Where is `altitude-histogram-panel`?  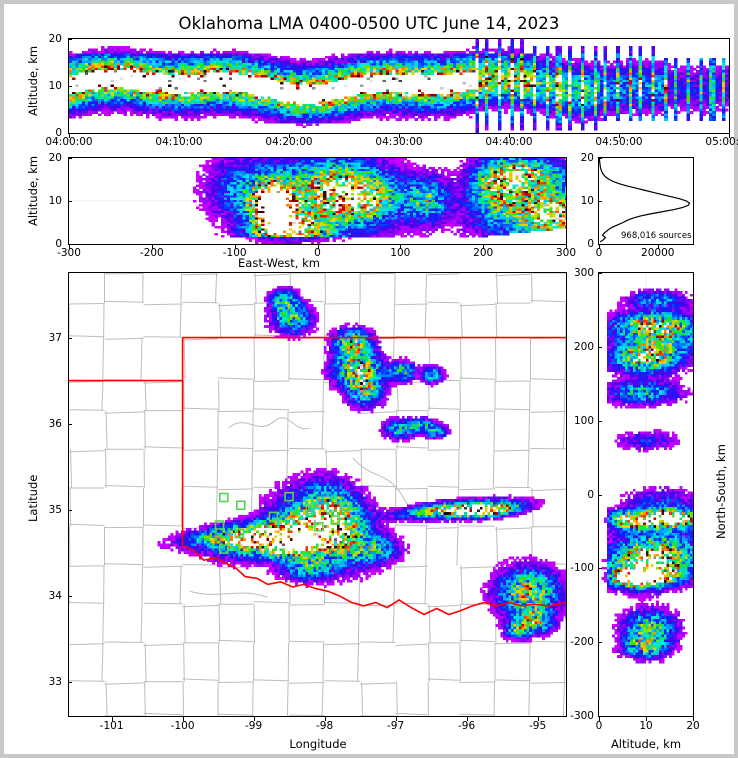
altitude-histogram-panel is located at coordinates (646, 201).